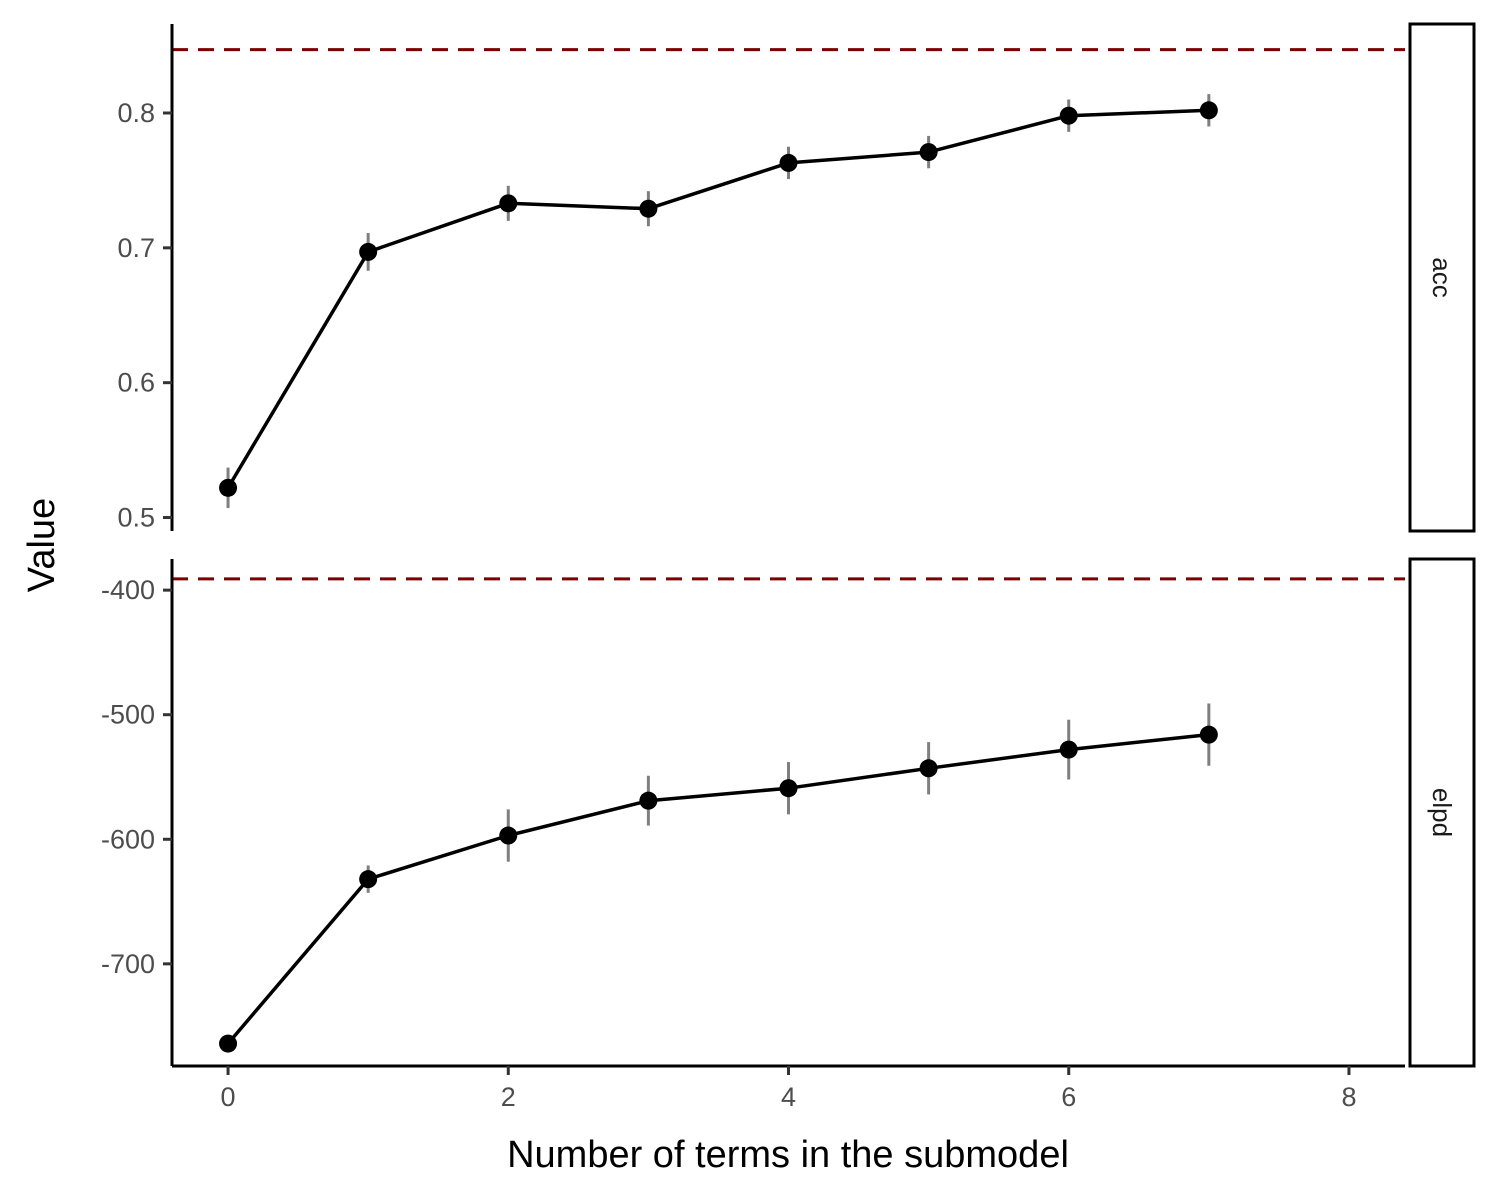 This screenshot has height=1200, width=1500. What do you see at coordinates (136, 113) in the screenshot?
I see `y-tick-label-acc-3: 0.8` at bounding box center [136, 113].